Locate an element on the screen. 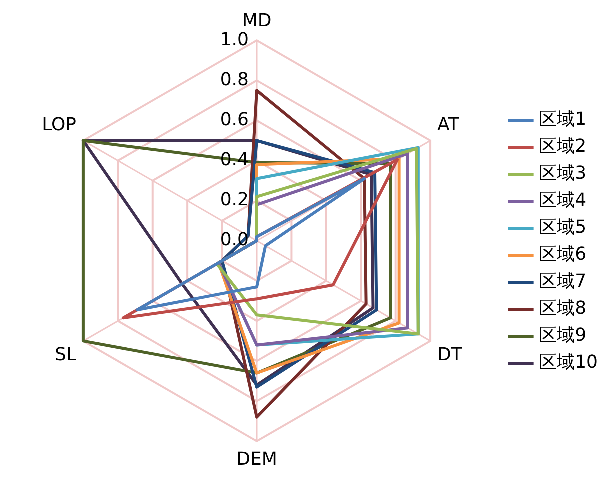  spoke-label: AT is located at coordinates (448, 125).